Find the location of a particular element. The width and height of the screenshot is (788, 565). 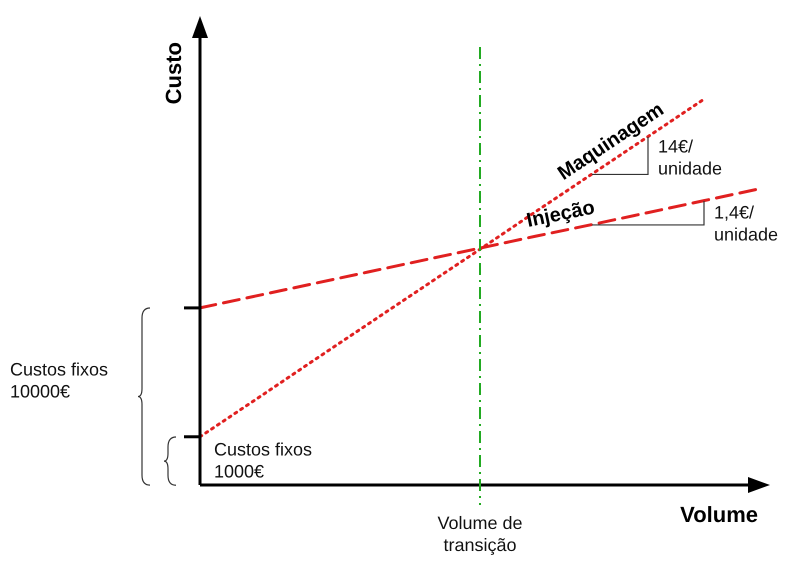

annotation: Custos fixos 1000€ is located at coordinates (263, 461).